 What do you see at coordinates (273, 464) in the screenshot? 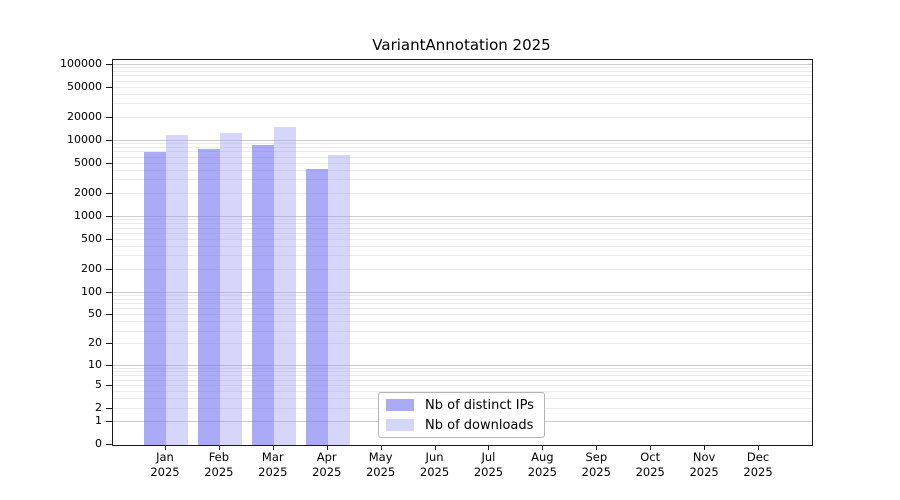
I see `x-tick-label-mar: Mar 2025` at bounding box center [273, 464].